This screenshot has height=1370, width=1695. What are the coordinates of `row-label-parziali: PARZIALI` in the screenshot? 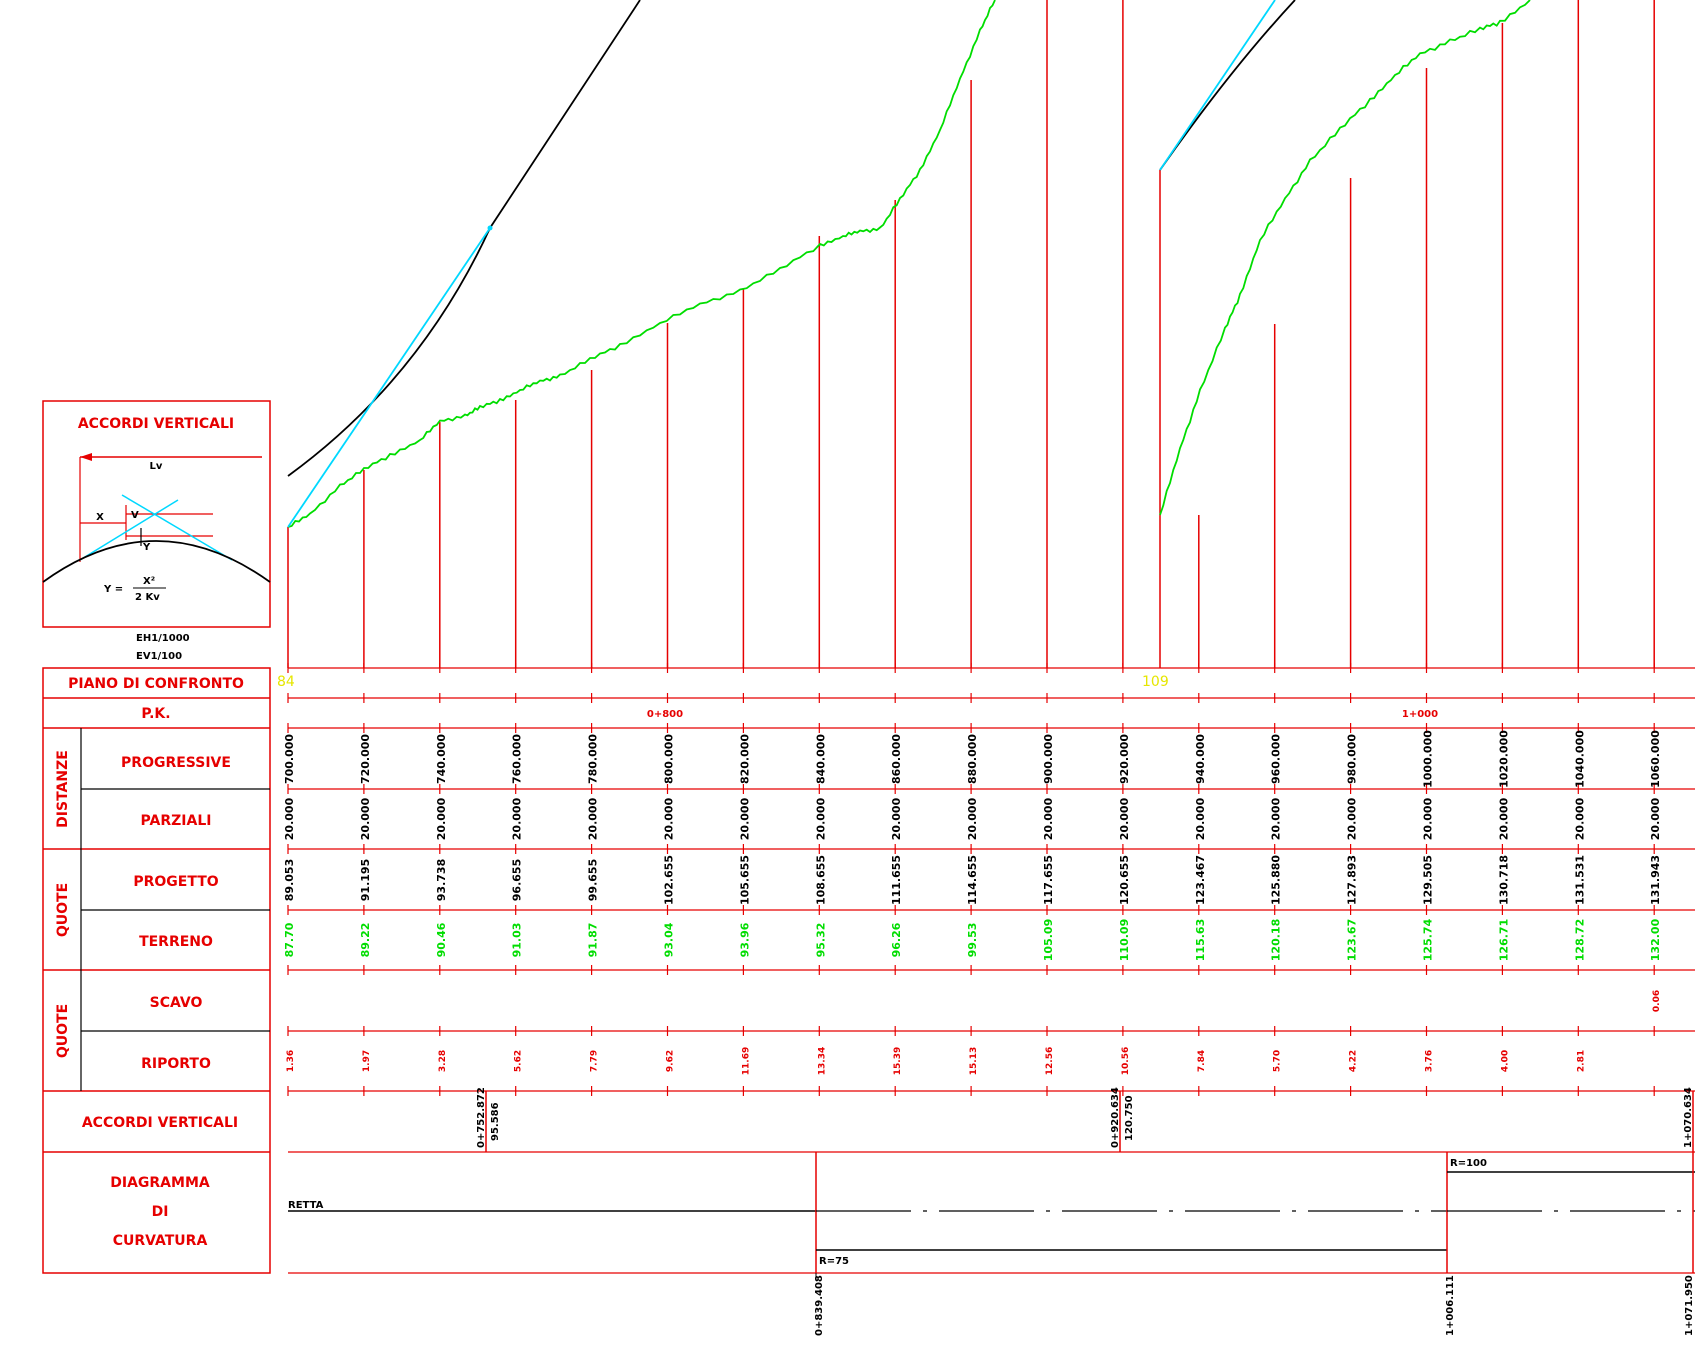 It's located at (176, 821).